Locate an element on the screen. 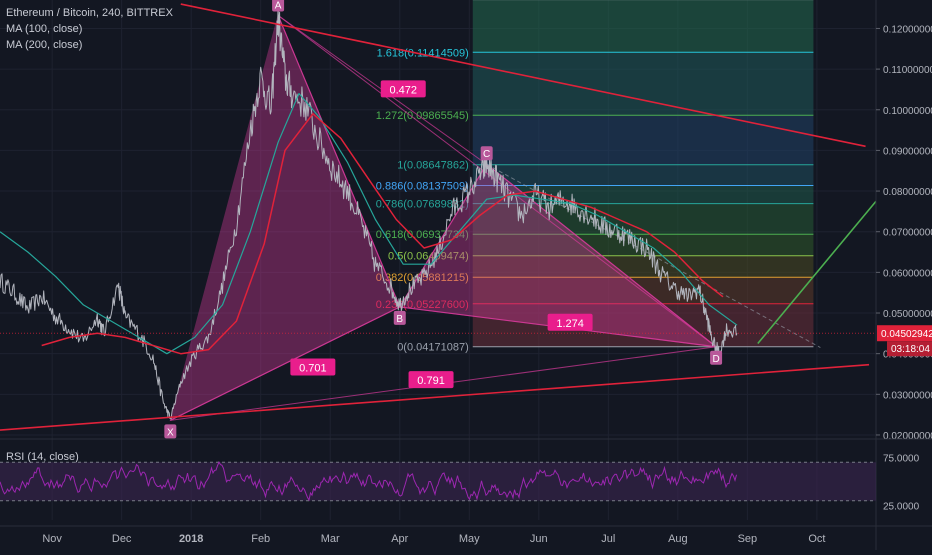 This screenshot has width=932, height=555. ratio-label-text: 0.791 is located at coordinates (431, 381).